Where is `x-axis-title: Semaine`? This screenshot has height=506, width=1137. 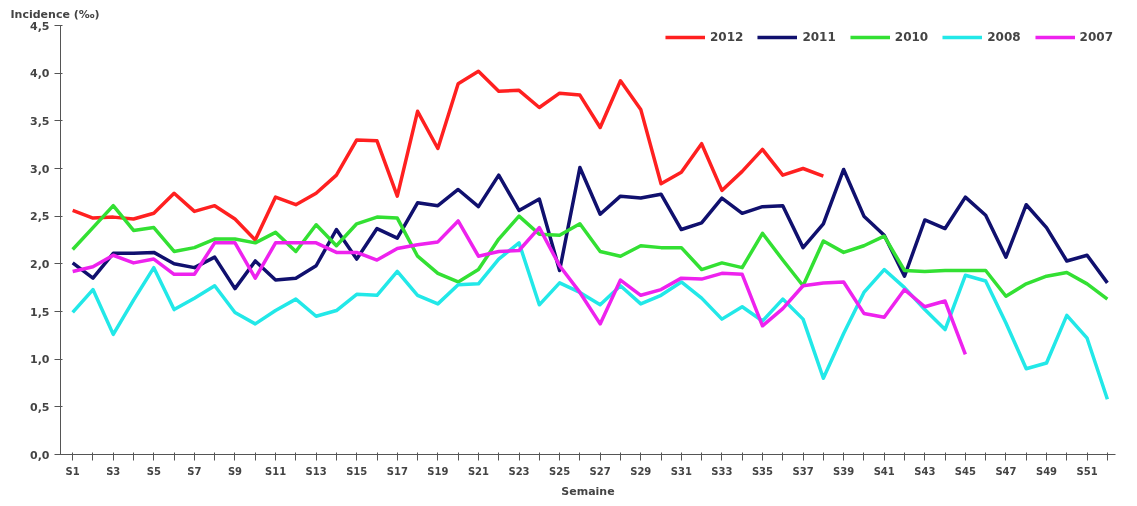
x-axis-title: Semaine is located at coordinates (588, 491).